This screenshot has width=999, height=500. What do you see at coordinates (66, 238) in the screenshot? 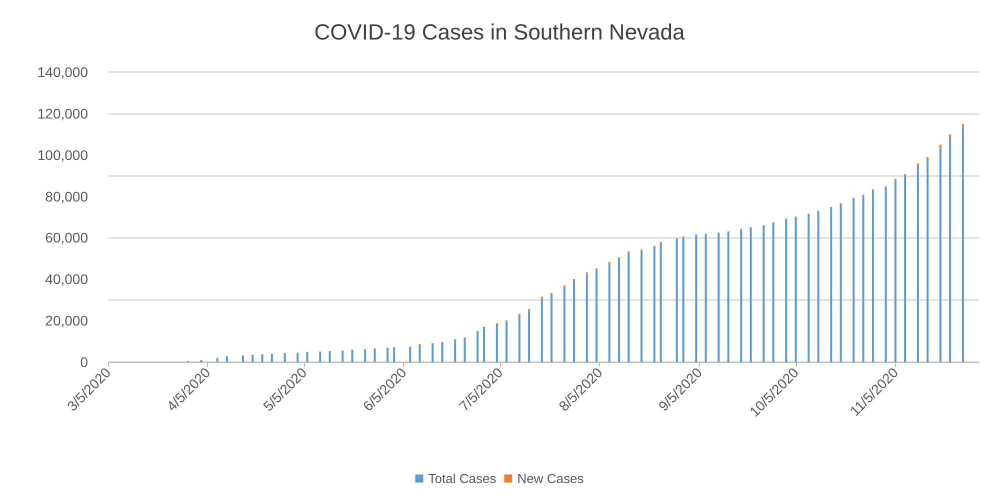
I see `y-tick-label: 60,000` at bounding box center [66, 238].